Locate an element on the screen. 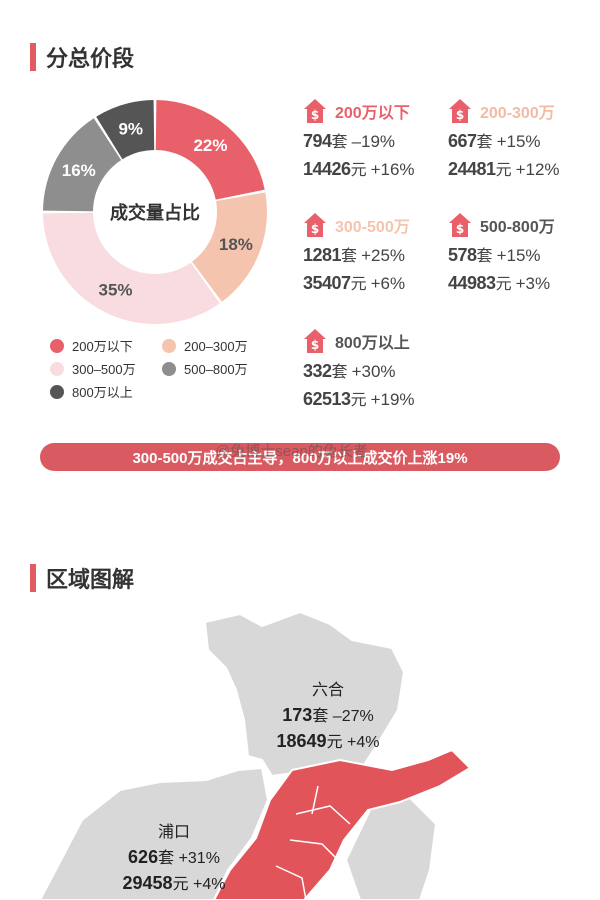 The image size is (600, 900). stat-count-change: +30% is located at coordinates (373, 371).